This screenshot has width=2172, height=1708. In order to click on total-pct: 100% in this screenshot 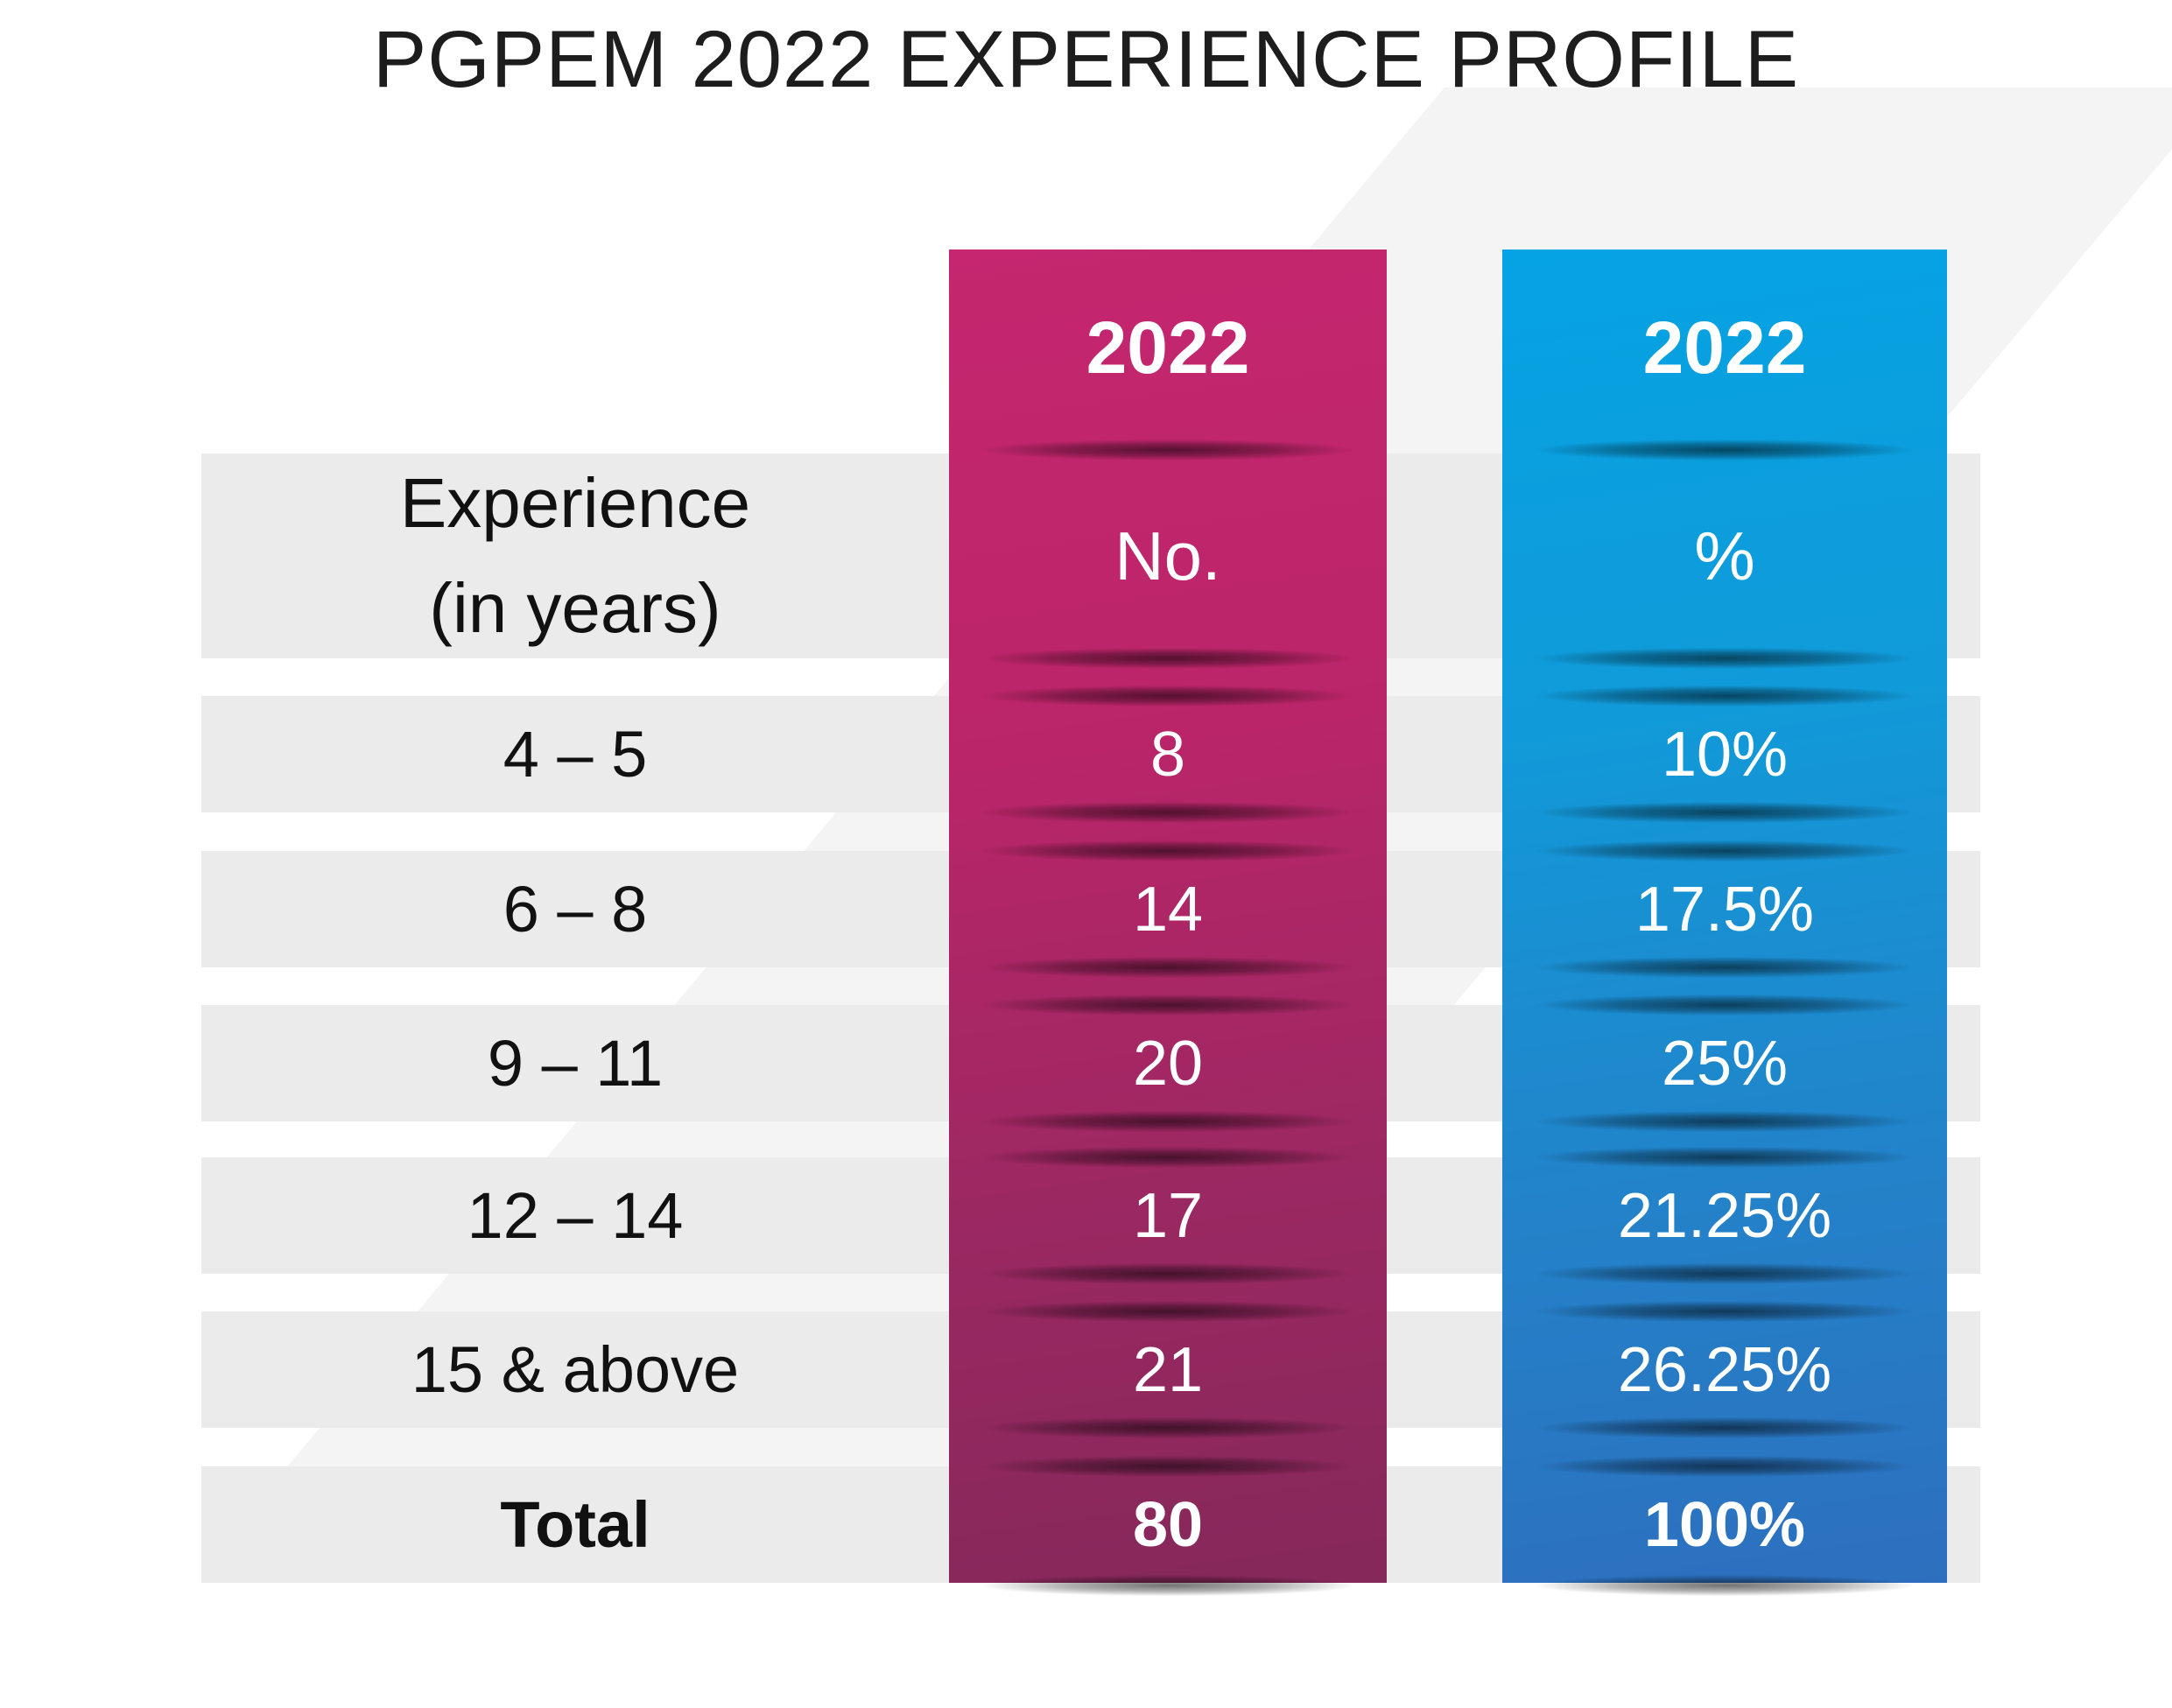, I will do `click(1724, 1524)`.